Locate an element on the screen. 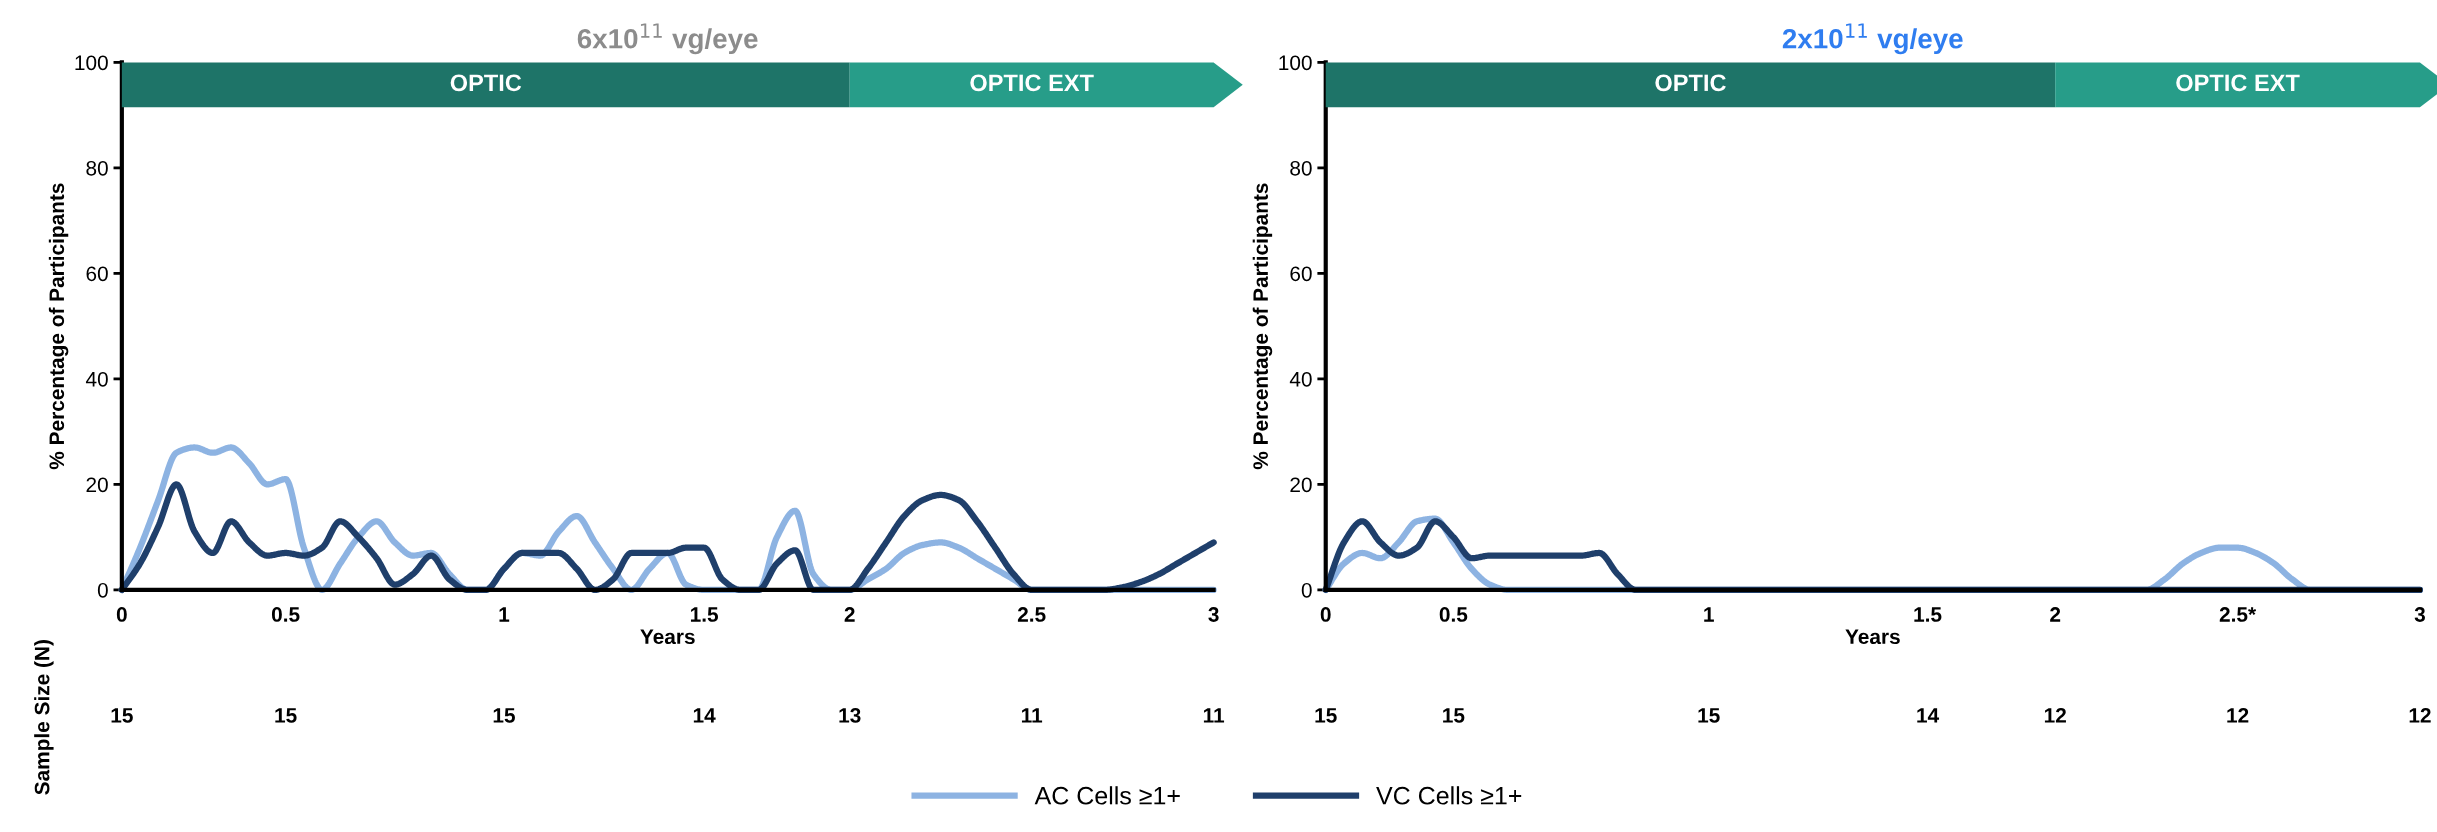 The image size is (2437, 832). legend-label: VC Cells ≥1+ is located at coordinates (1449, 795).